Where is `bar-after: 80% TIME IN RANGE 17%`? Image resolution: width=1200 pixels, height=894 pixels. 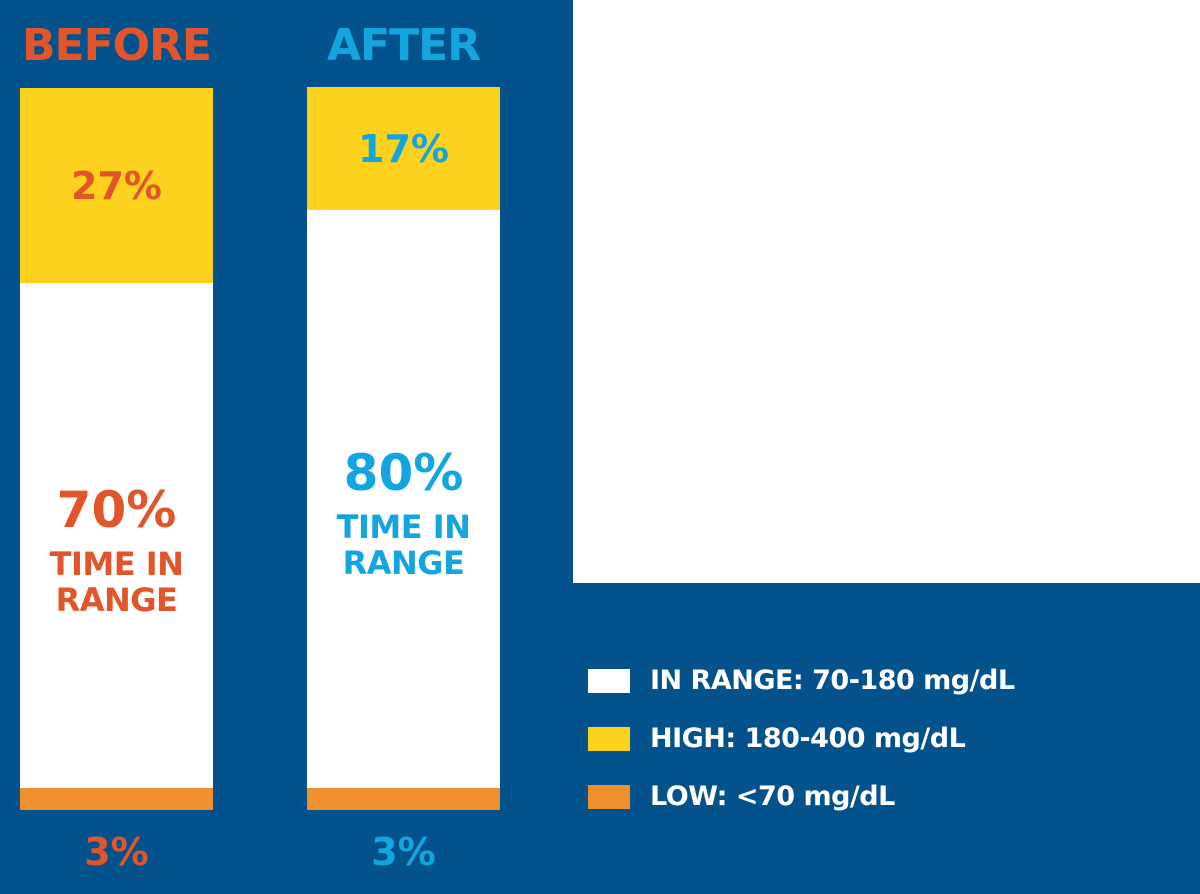
bar-after: 80% TIME IN RANGE 17% is located at coordinates (403, 448).